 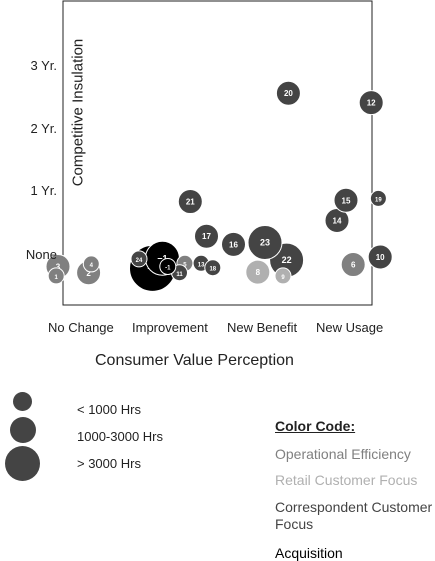 What do you see at coordinates (337, 220) in the screenshot?
I see `bubble-label: 14` at bounding box center [337, 220].